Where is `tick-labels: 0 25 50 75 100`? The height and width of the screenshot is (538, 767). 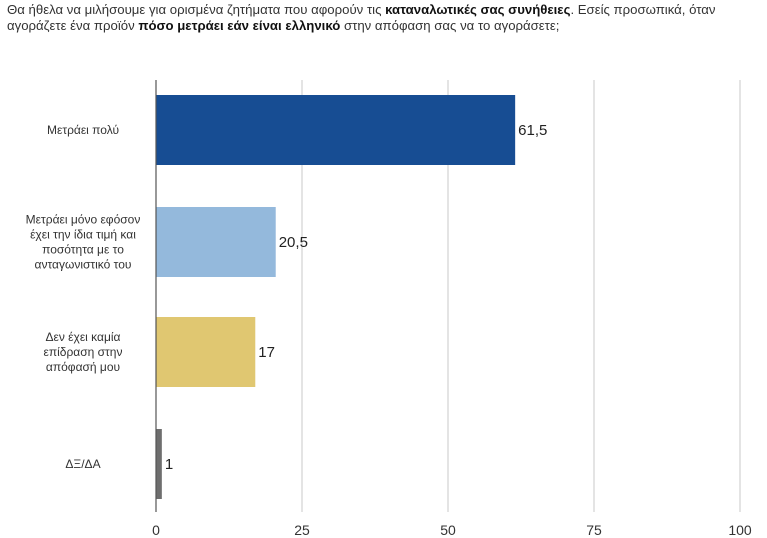
tick-labels: 0 25 50 75 100 is located at coordinates (452, 530).